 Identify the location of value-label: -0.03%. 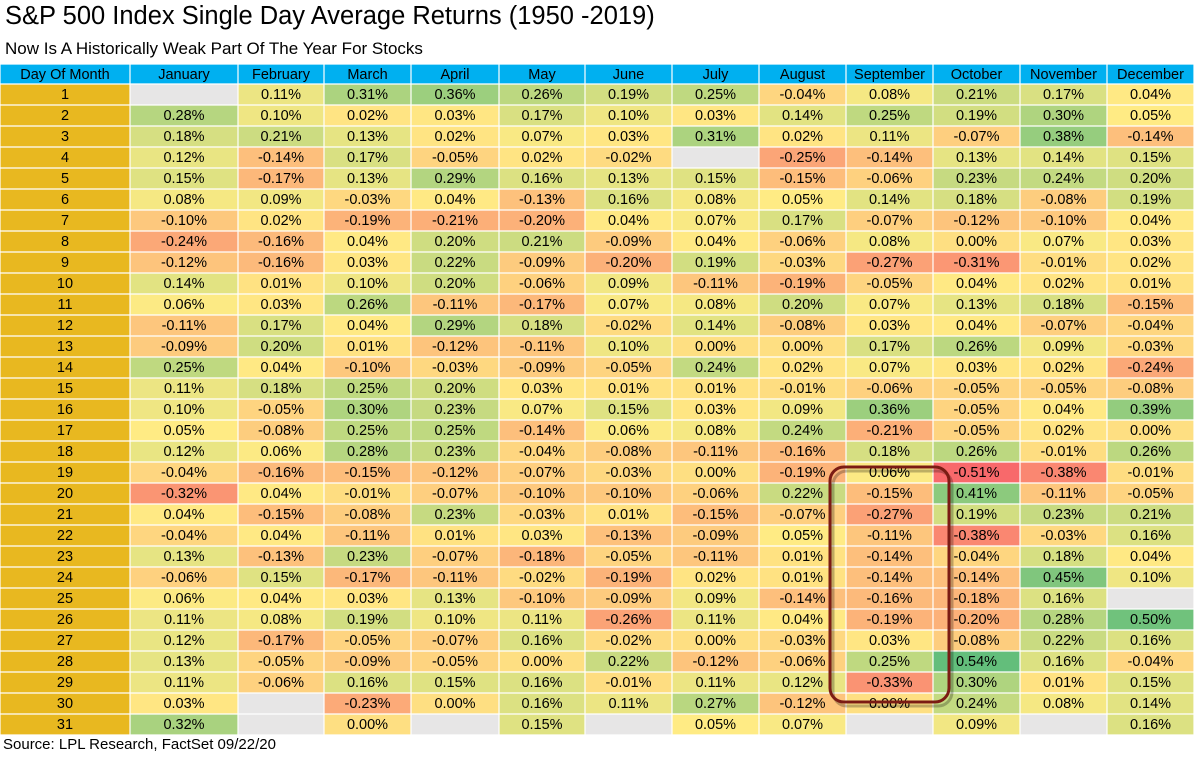
(368, 200).